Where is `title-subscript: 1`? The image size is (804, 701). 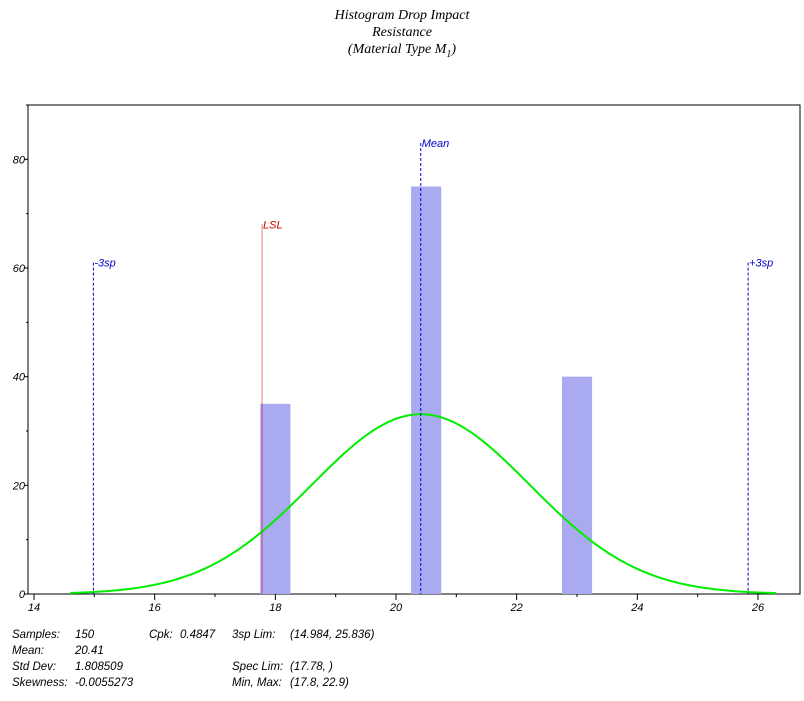
title-subscript: 1 is located at coordinates (449, 54).